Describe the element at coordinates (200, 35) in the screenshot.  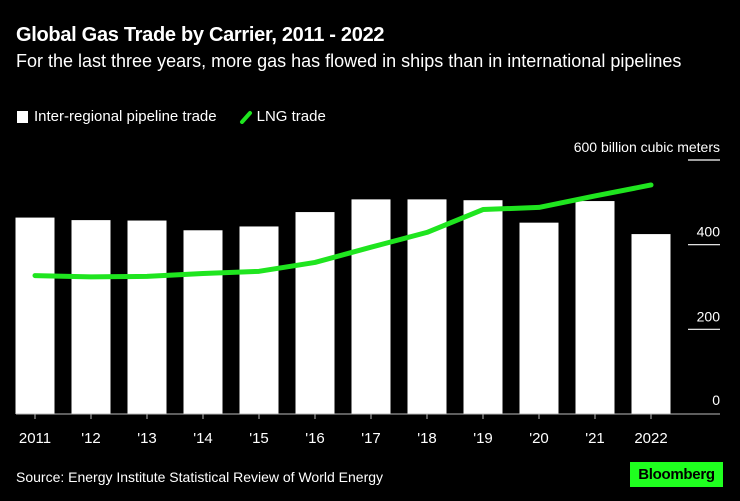
I see `chart-title: Global Gas Trade by Carrier, 2011 - 2022` at that location.